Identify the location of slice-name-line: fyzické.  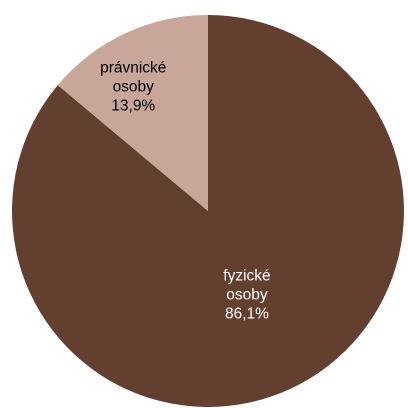
(246, 275).